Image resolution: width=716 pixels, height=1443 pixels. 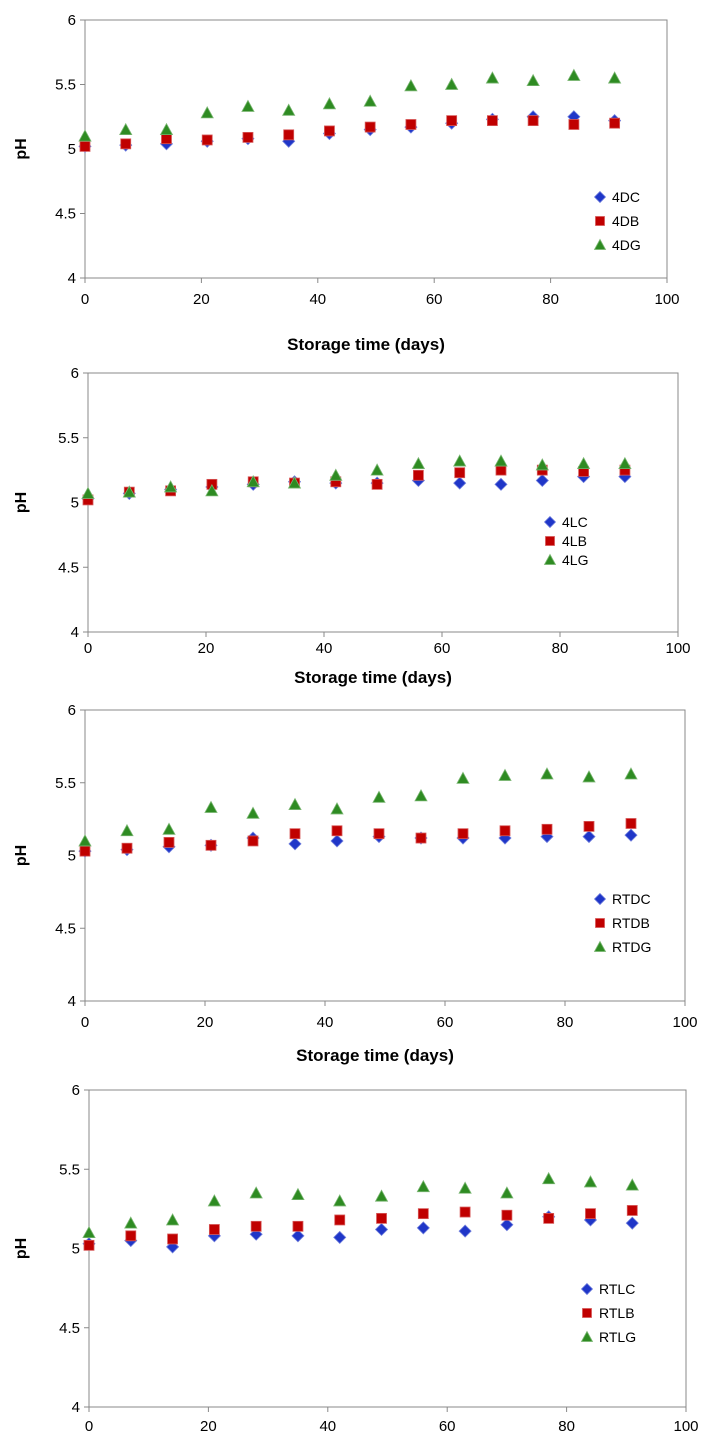 I want to click on x-tick-label: 20, so click(x=208, y=1426).